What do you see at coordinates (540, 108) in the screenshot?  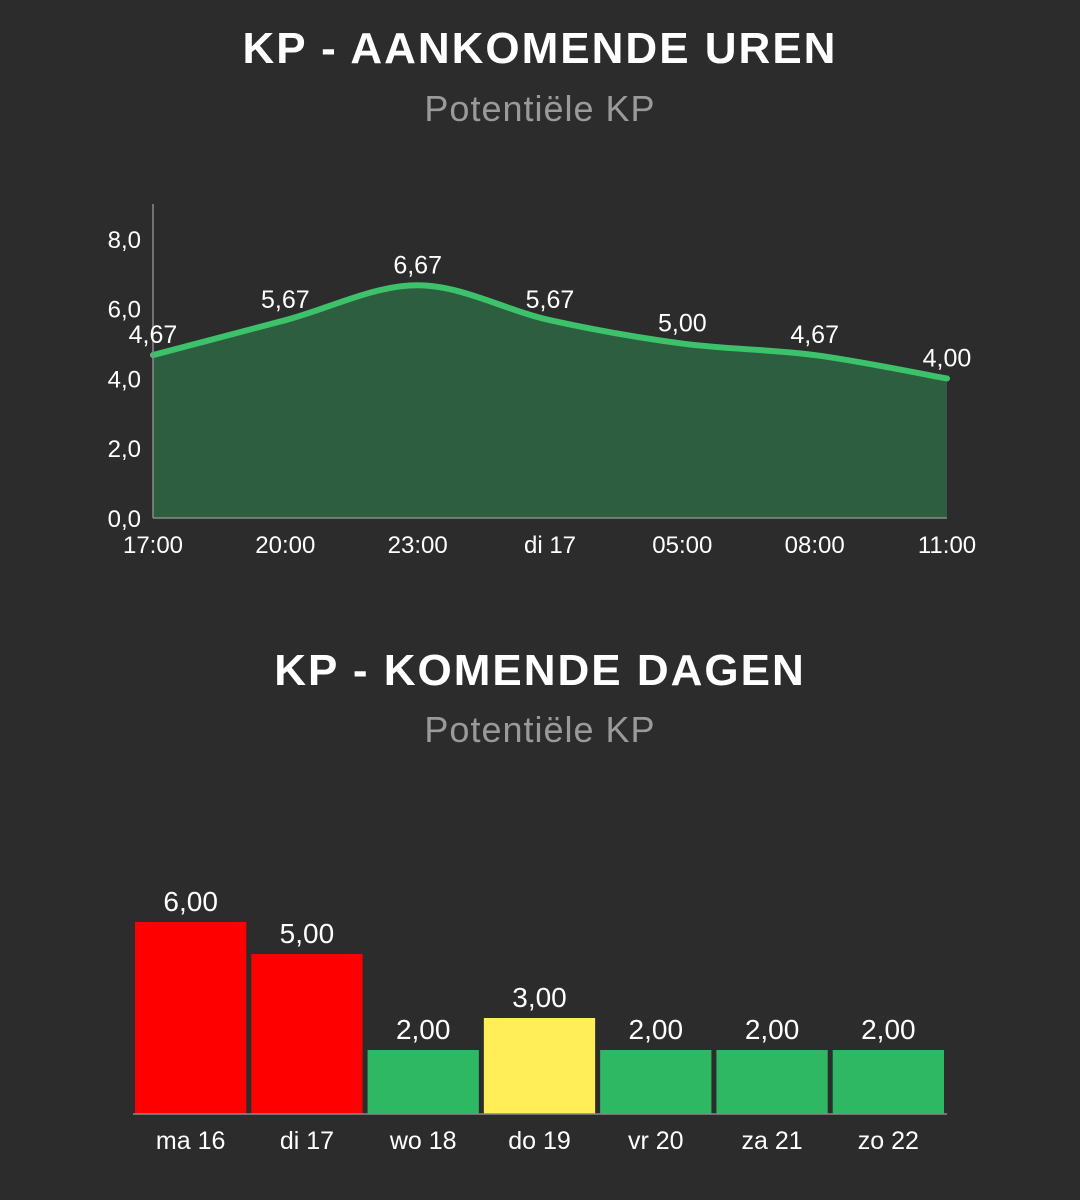 I see `hourly-chart-subtitle: Potentiële KP` at bounding box center [540, 108].